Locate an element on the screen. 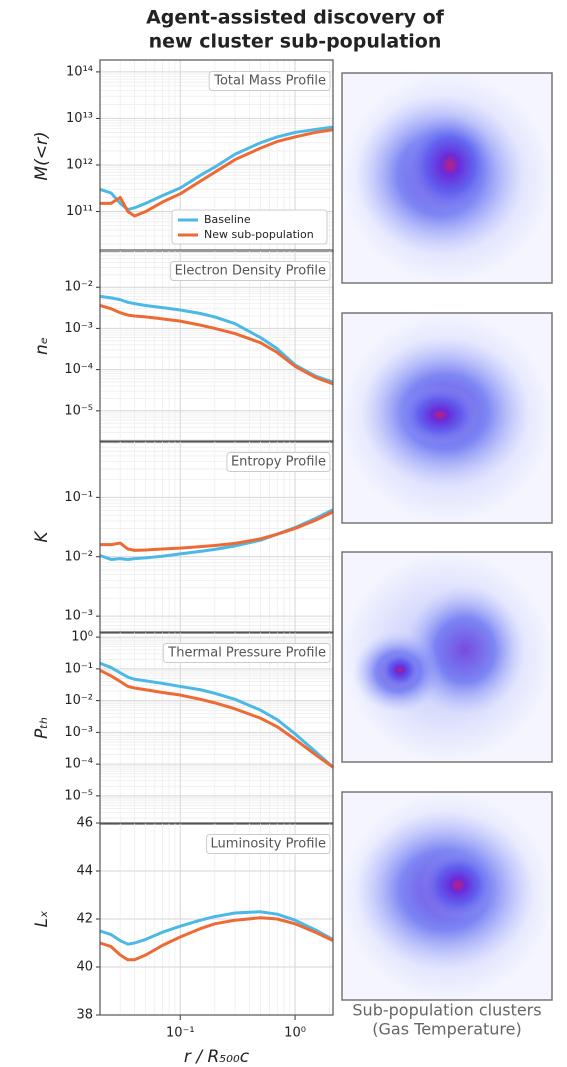  annotation: Luminosity Profile is located at coordinates (268, 844).